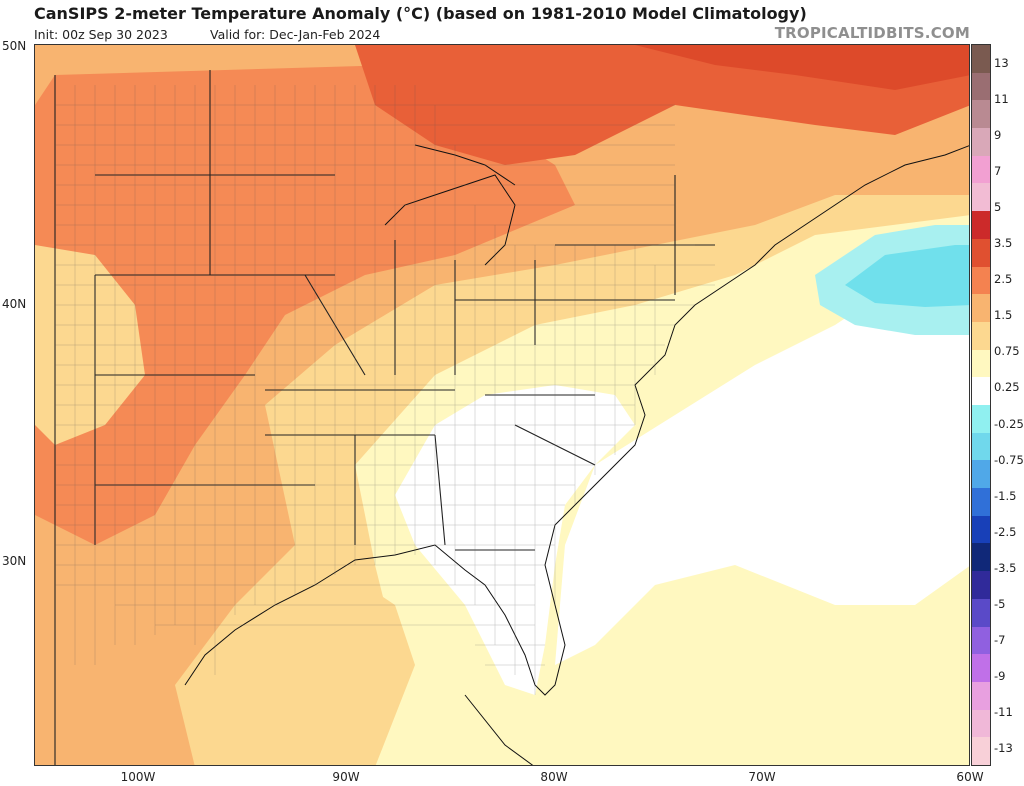 The image size is (1024, 786). I want to click on lat-label-50n: 50N, so click(14, 46).